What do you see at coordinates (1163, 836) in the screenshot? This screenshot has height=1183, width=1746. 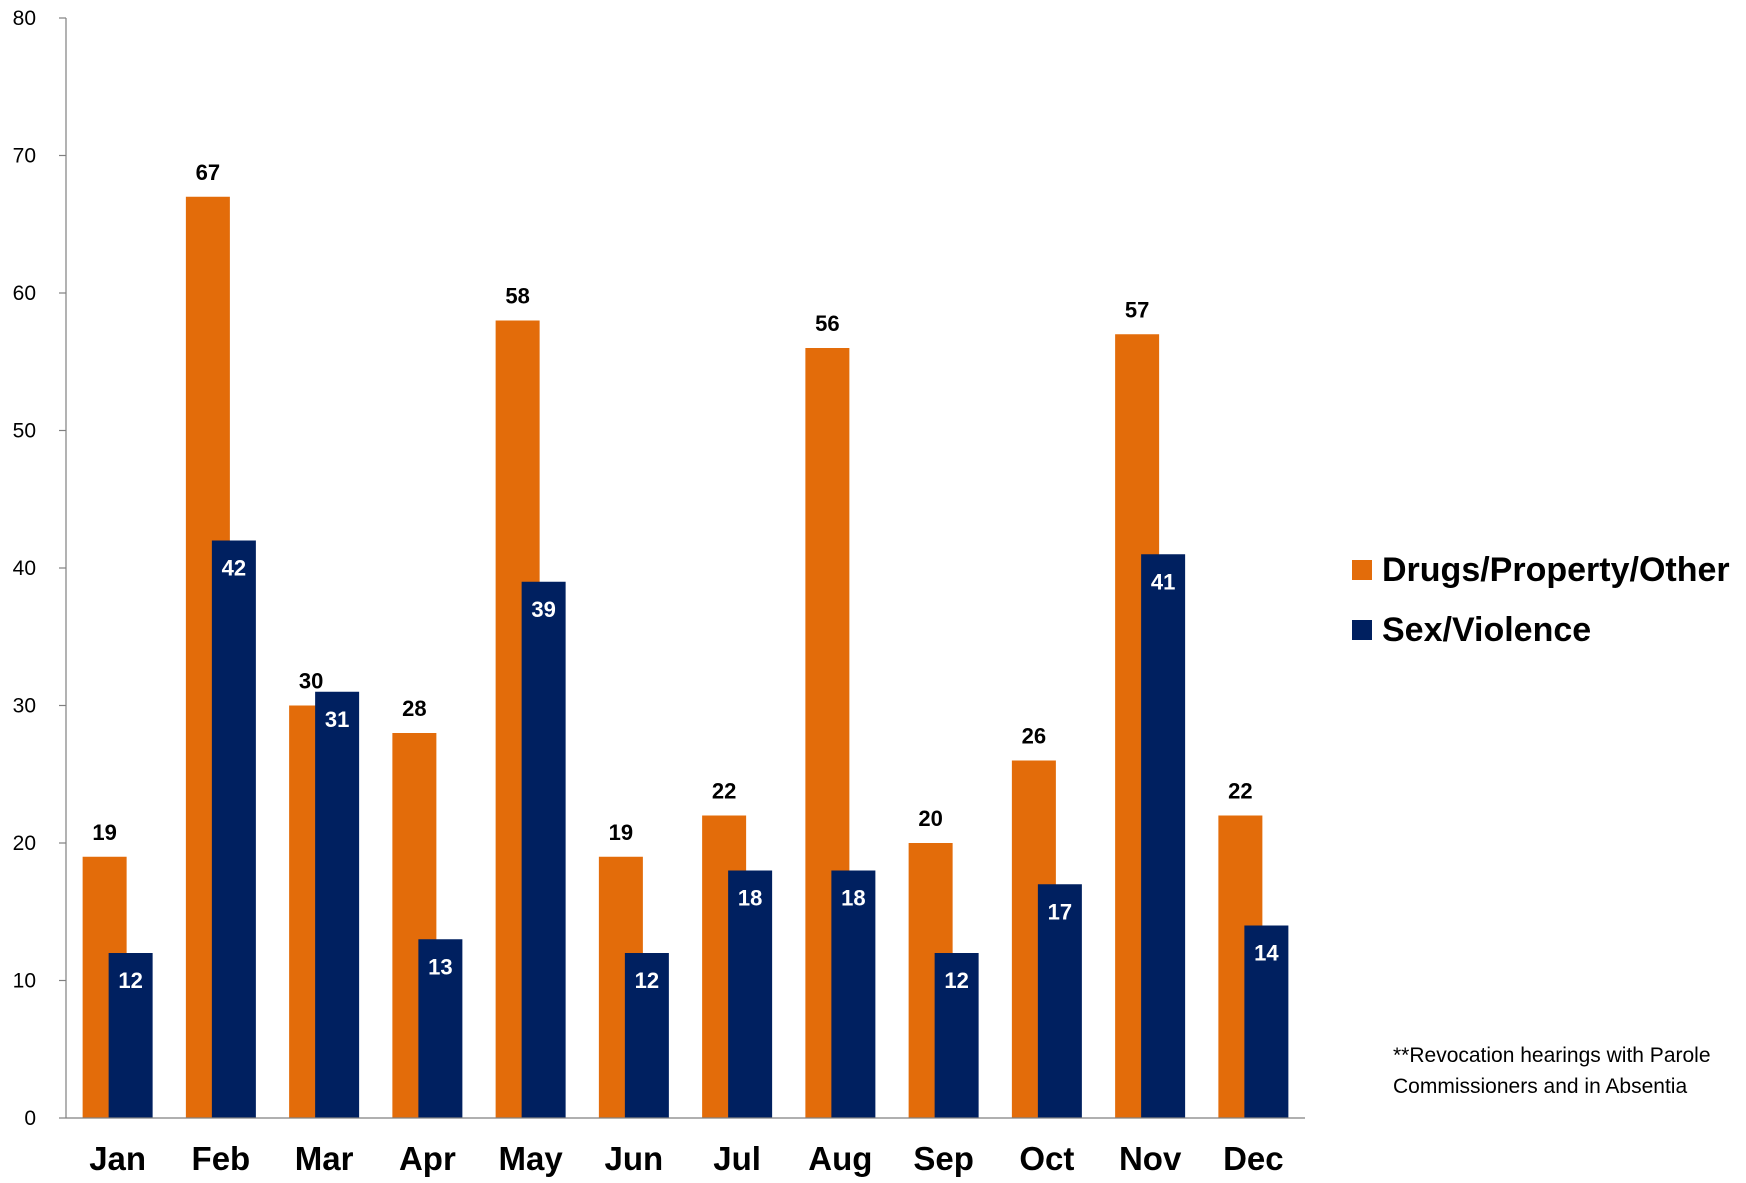 I see `bar-sex-violence-nov` at bounding box center [1163, 836].